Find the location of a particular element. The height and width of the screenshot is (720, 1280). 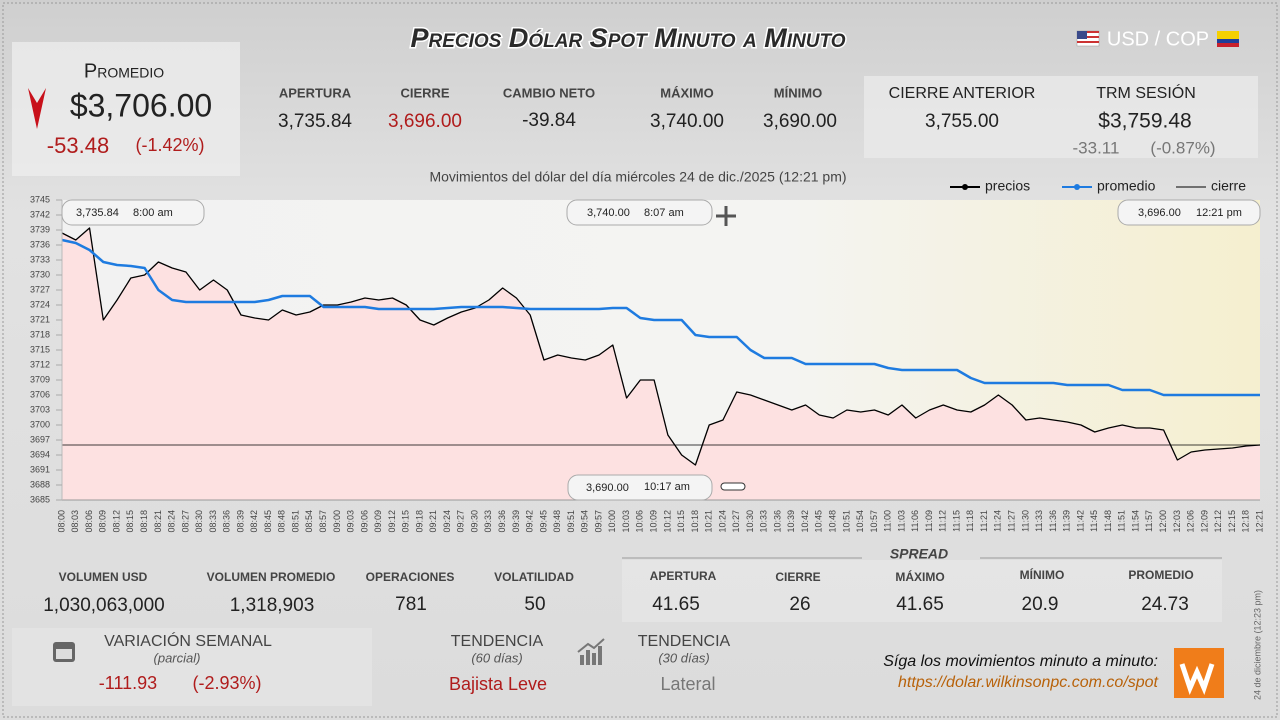

x-tick-label: 10:27 is located at coordinates (736, 521).